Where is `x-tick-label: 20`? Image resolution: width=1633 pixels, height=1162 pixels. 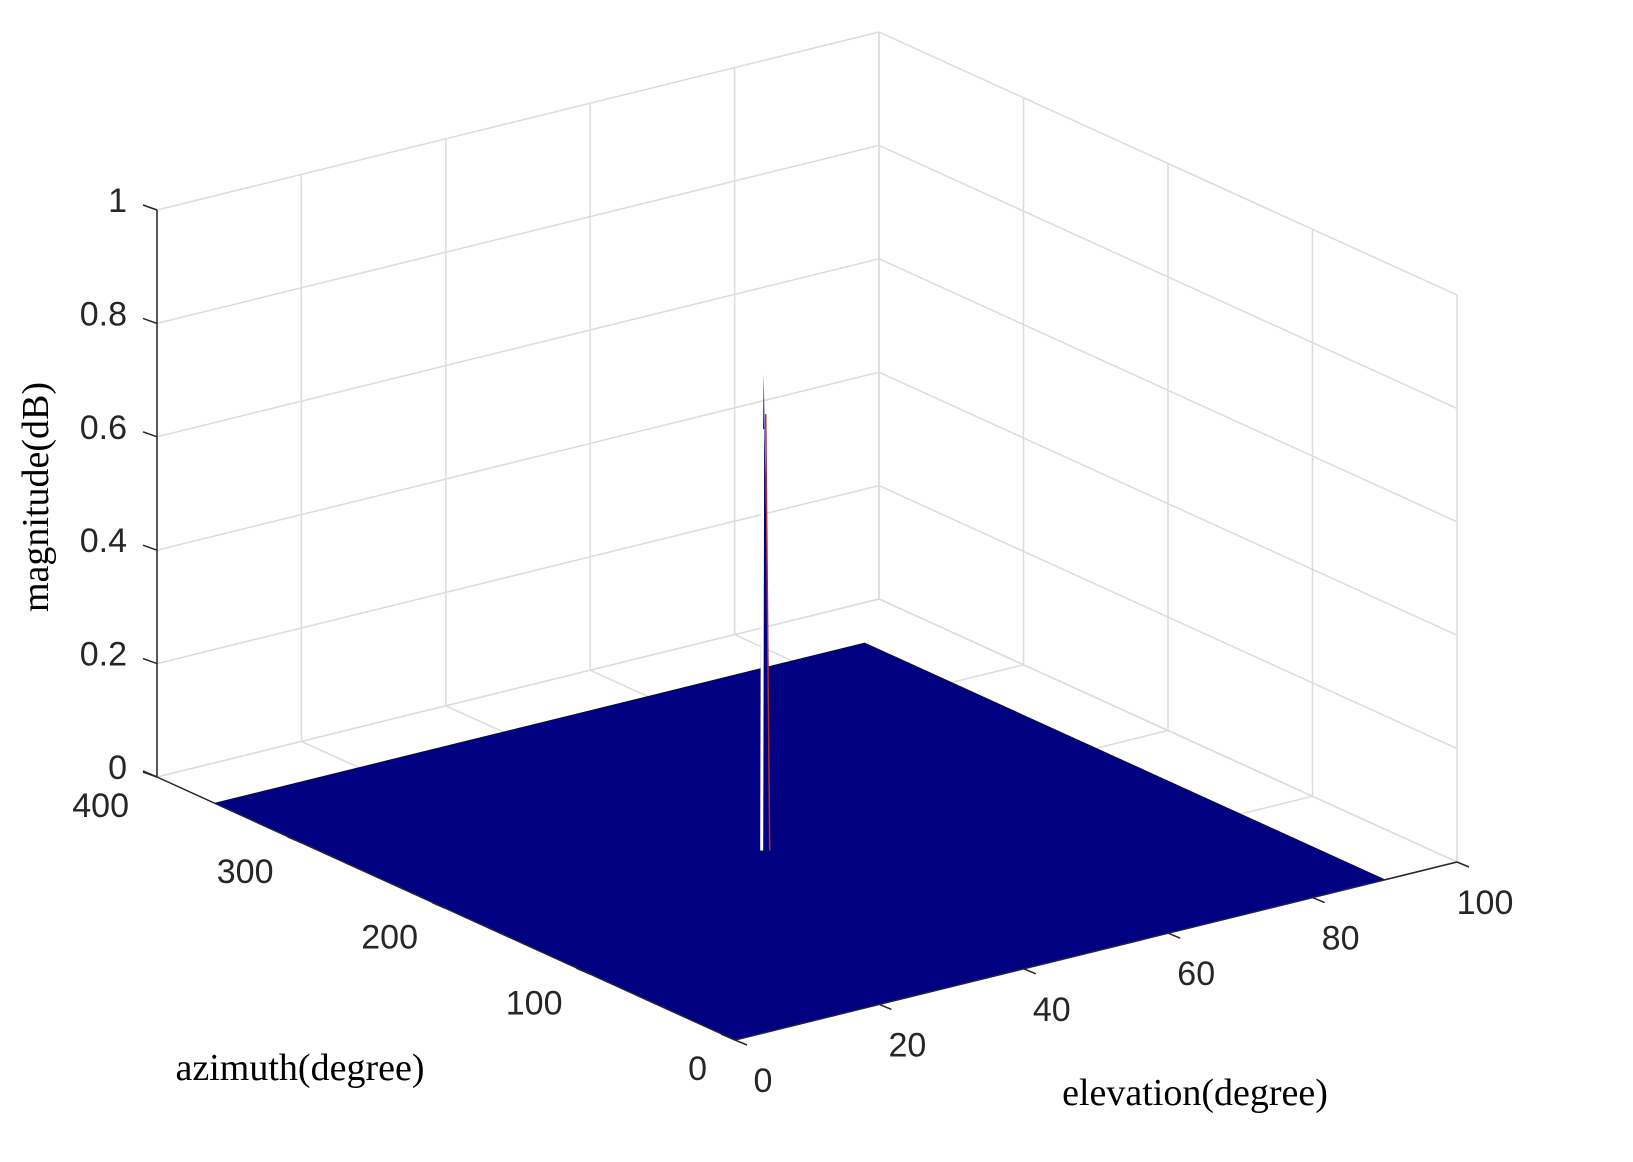 x-tick-label: 20 is located at coordinates (907, 1045).